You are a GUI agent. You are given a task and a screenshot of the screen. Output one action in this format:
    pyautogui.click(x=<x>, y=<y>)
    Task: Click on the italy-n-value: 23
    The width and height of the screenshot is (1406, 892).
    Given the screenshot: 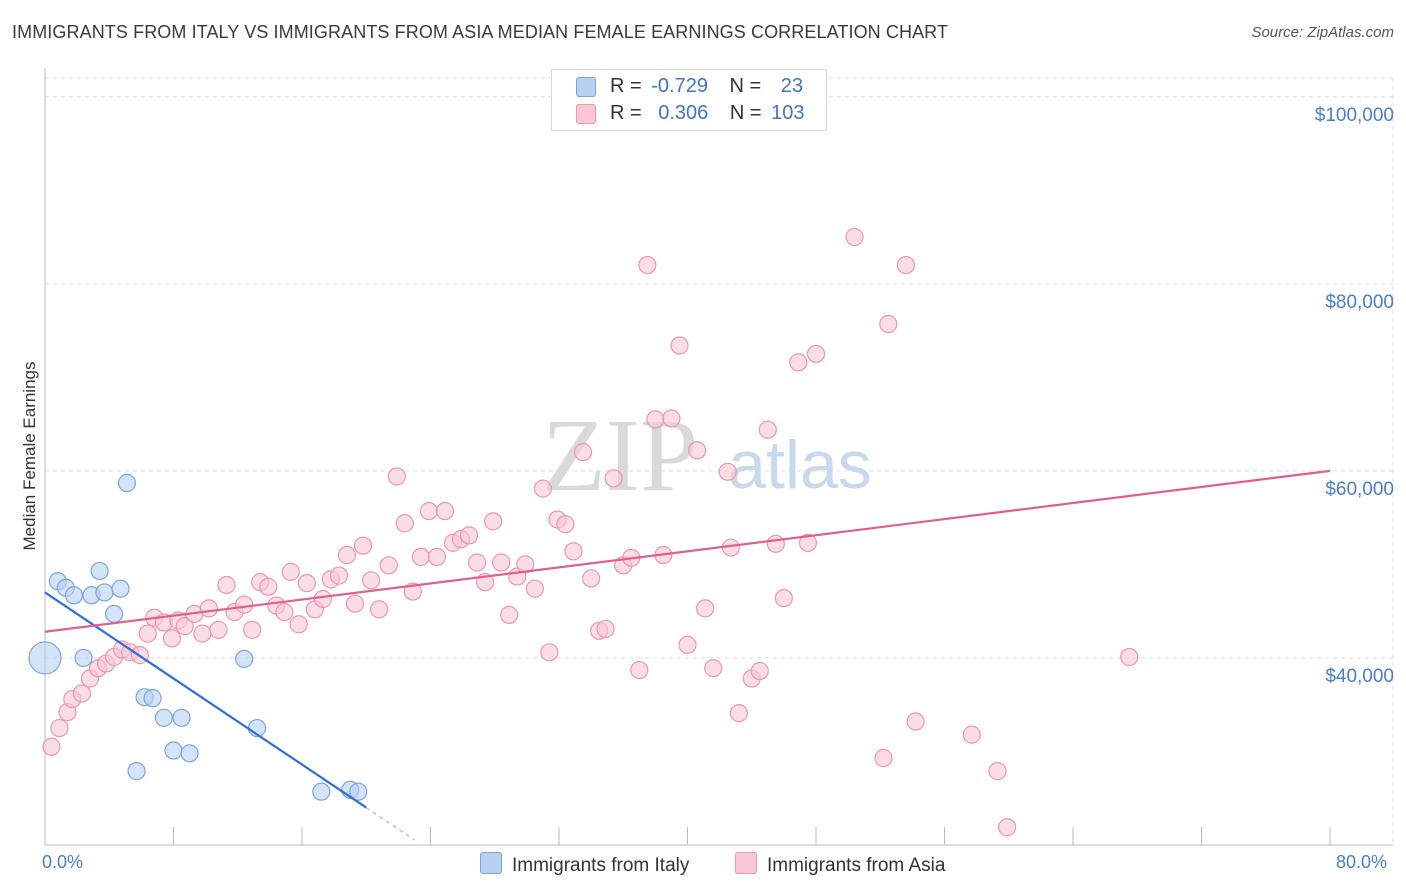 What is the action you would take?
    pyautogui.click(x=792, y=86)
    